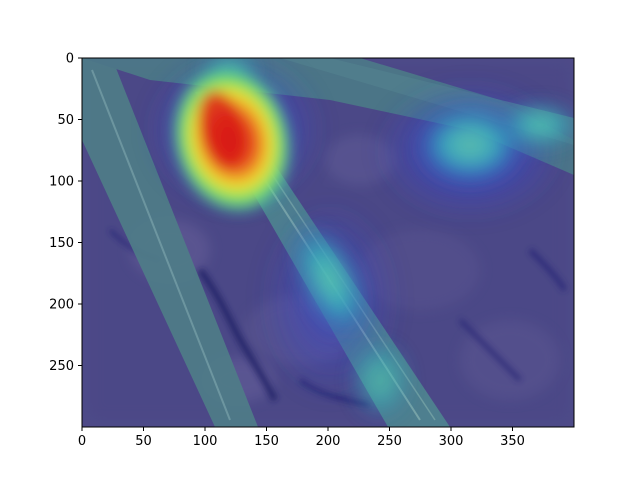  I want to click on y-axis: 0 50 100 150 200 250, so click(65, 213).